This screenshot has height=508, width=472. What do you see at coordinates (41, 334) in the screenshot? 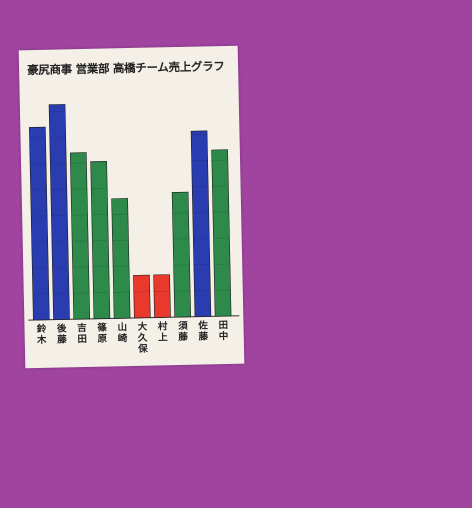
I see `tick-label-1: 鈴木` at bounding box center [41, 334].